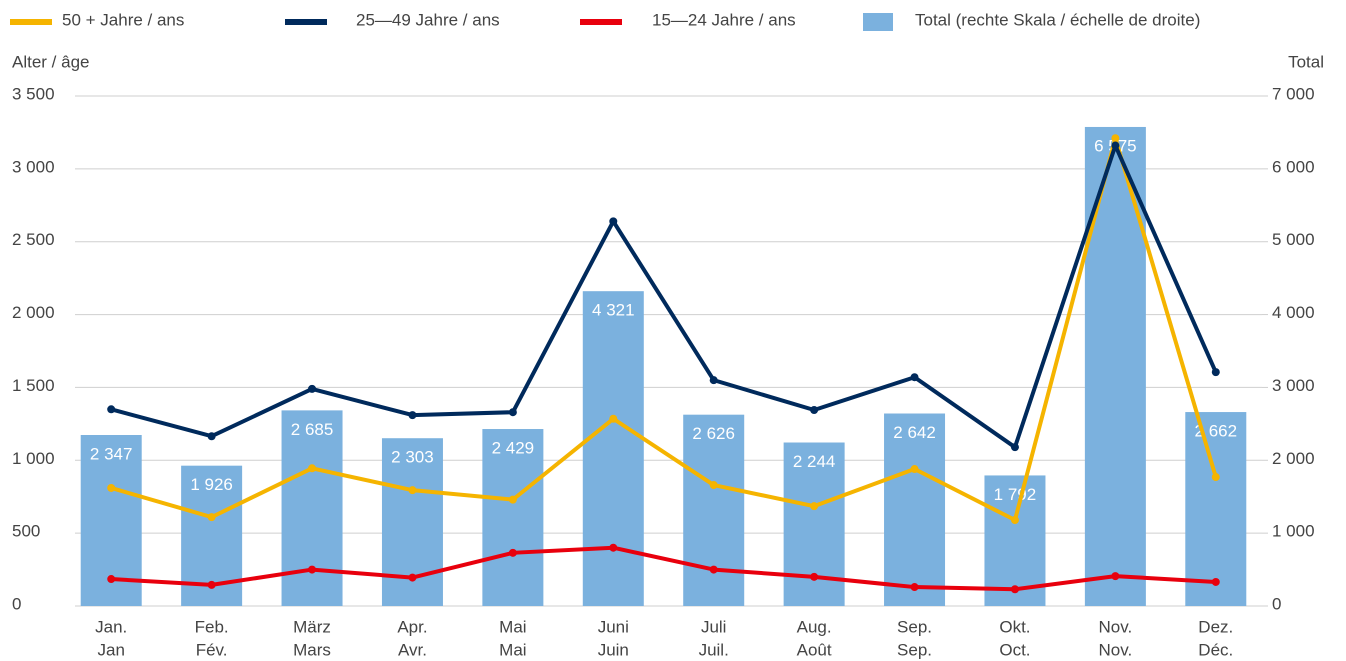 The image size is (1346, 661). What do you see at coordinates (312, 626) in the screenshot?
I see `x-tick-label: März` at bounding box center [312, 626].